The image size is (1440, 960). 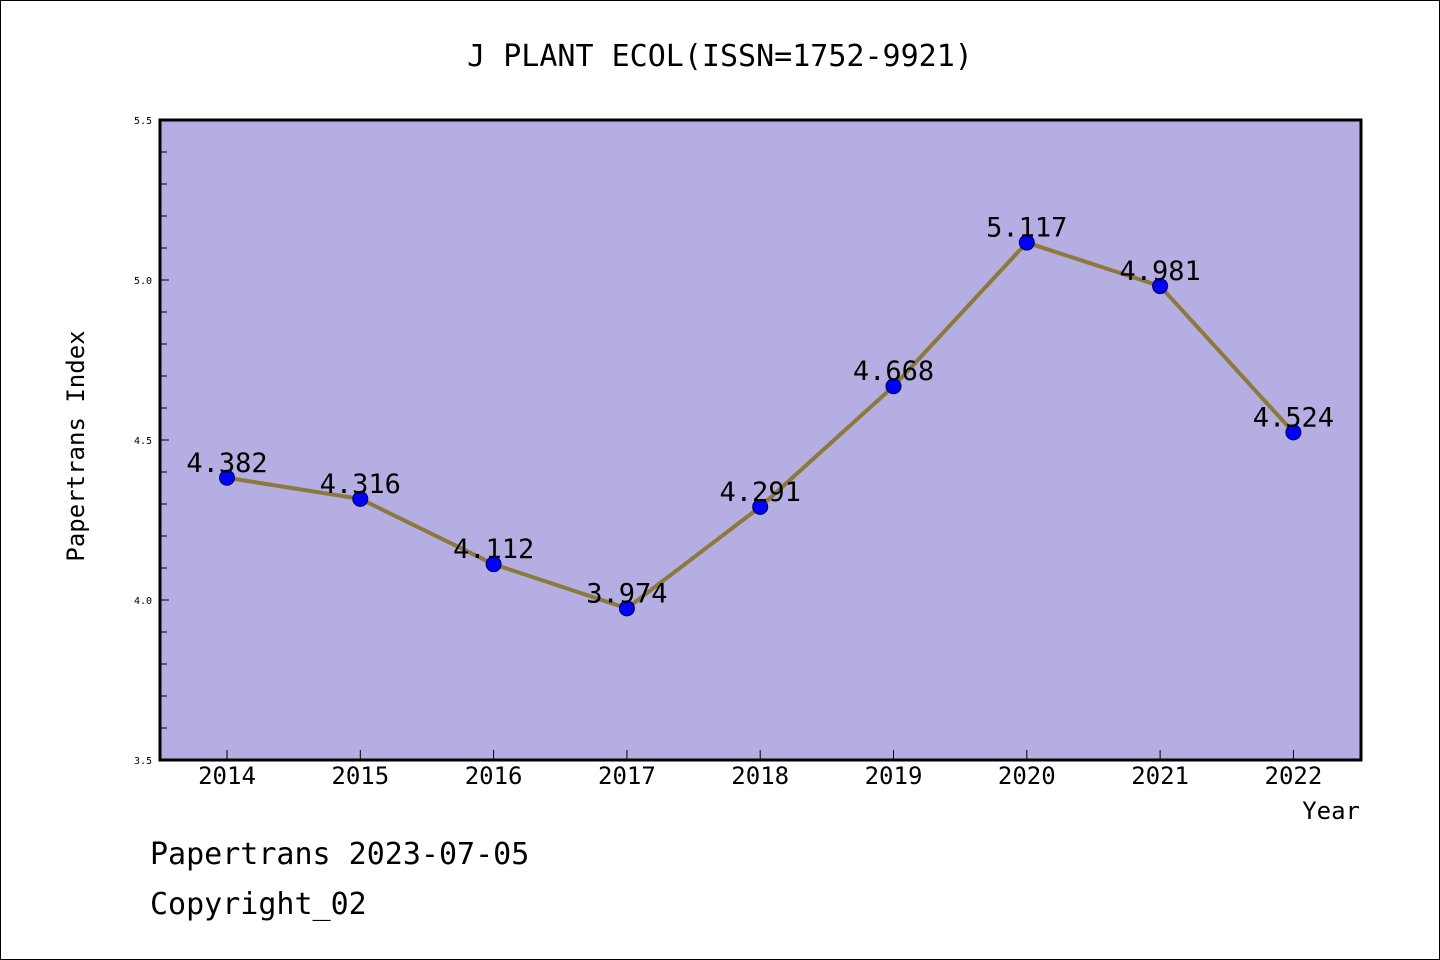 I want to click on x-tick-label: 2017, so click(x=627, y=776).